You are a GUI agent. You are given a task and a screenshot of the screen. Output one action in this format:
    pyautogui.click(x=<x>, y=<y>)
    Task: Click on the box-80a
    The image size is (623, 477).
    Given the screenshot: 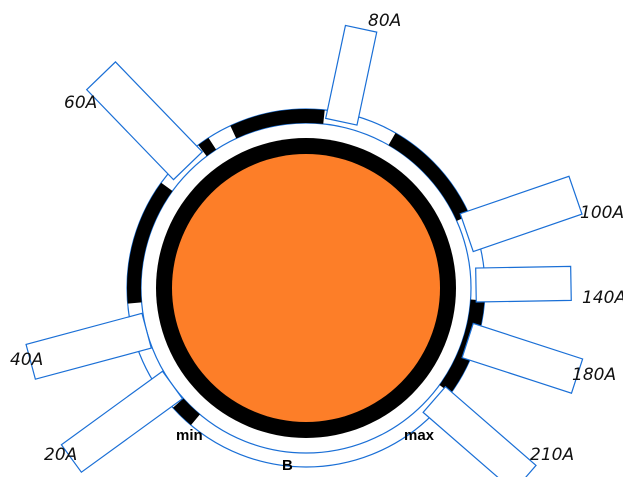 What is the action you would take?
    pyautogui.click(x=351, y=75)
    